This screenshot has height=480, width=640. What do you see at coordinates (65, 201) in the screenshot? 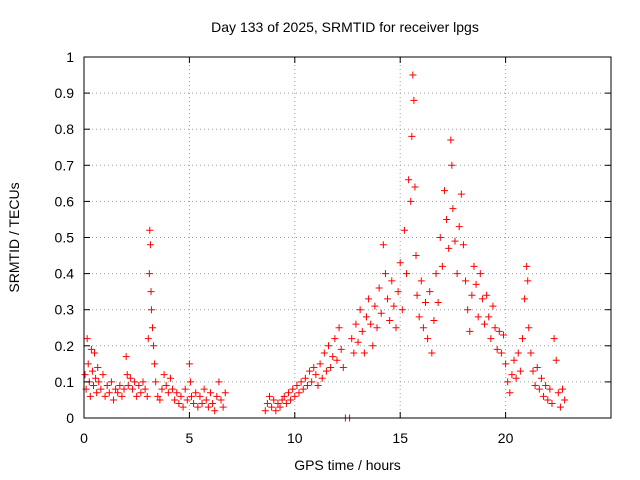
I see `y-tick-label: 0.6` at bounding box center [65, 201].